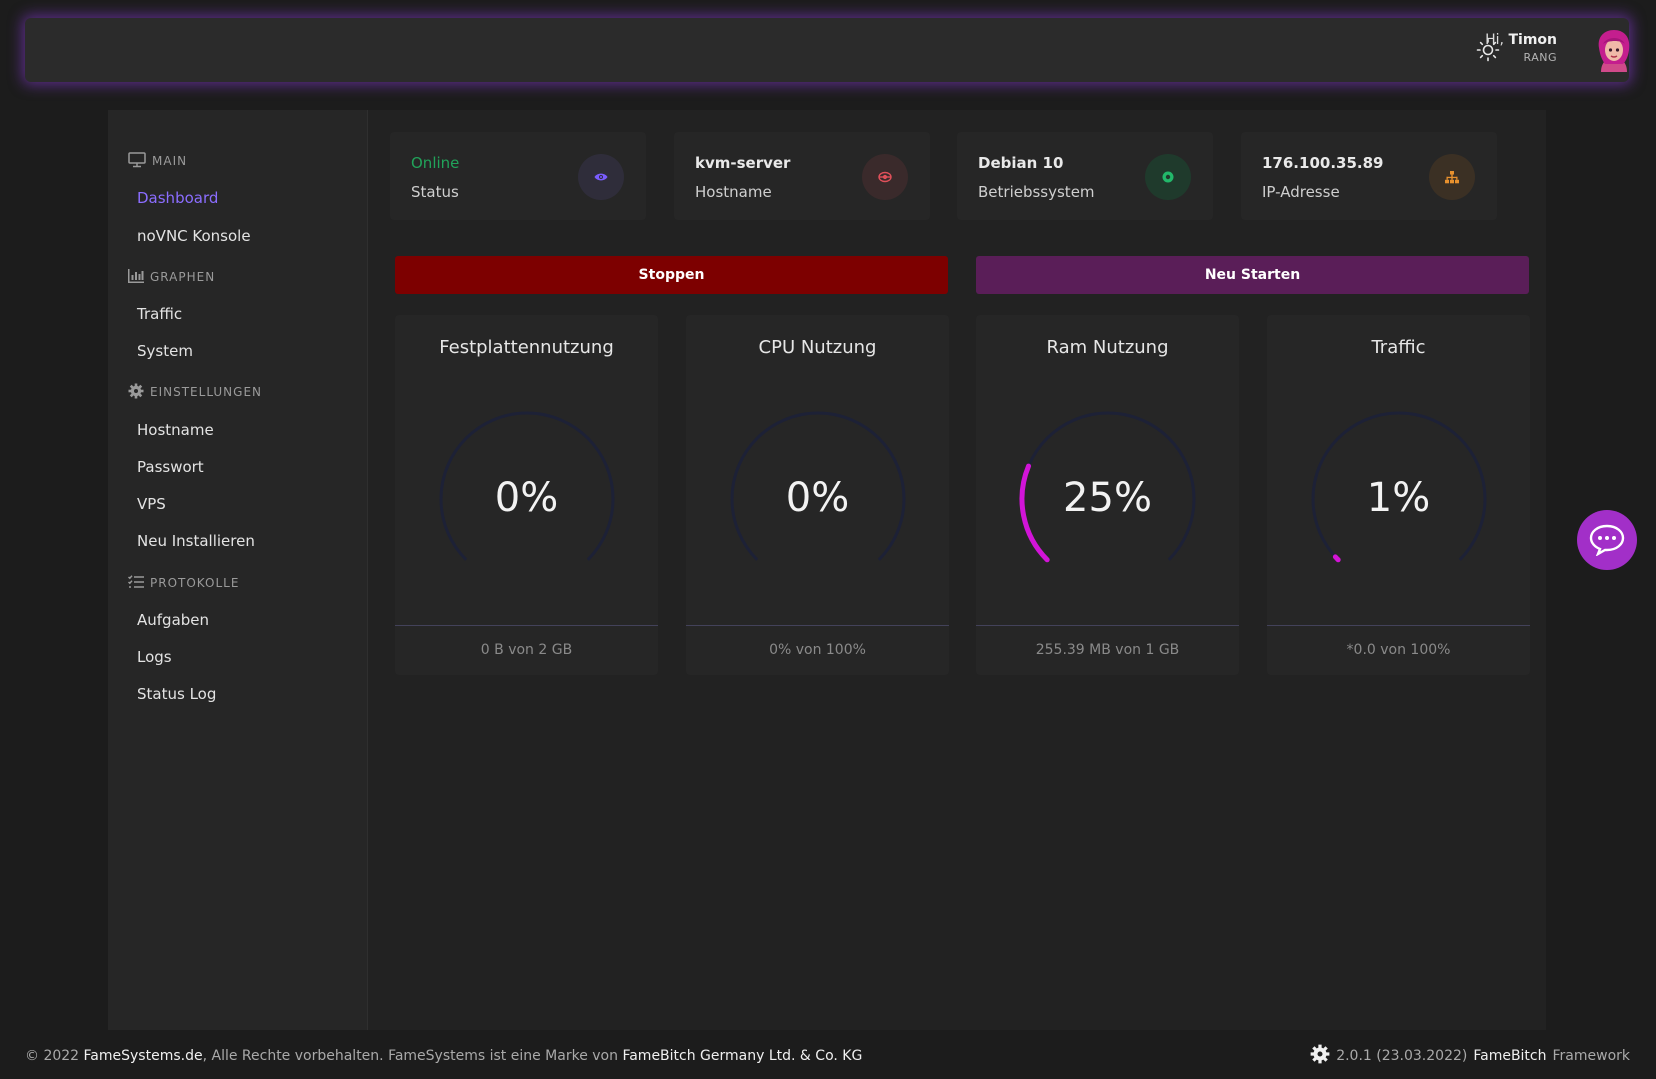 This screenshot has height=1079, width=1656. I want to click on gauge-title: Ram Nutzung, so click(1107, 347).